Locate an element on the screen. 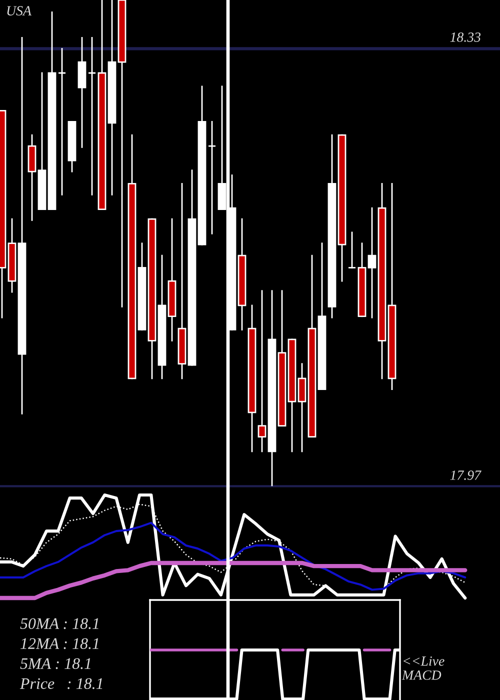 The height and width of the screenshot is (700, 500). text: 50MA : 18.1 is located at coordinates (59, 624).